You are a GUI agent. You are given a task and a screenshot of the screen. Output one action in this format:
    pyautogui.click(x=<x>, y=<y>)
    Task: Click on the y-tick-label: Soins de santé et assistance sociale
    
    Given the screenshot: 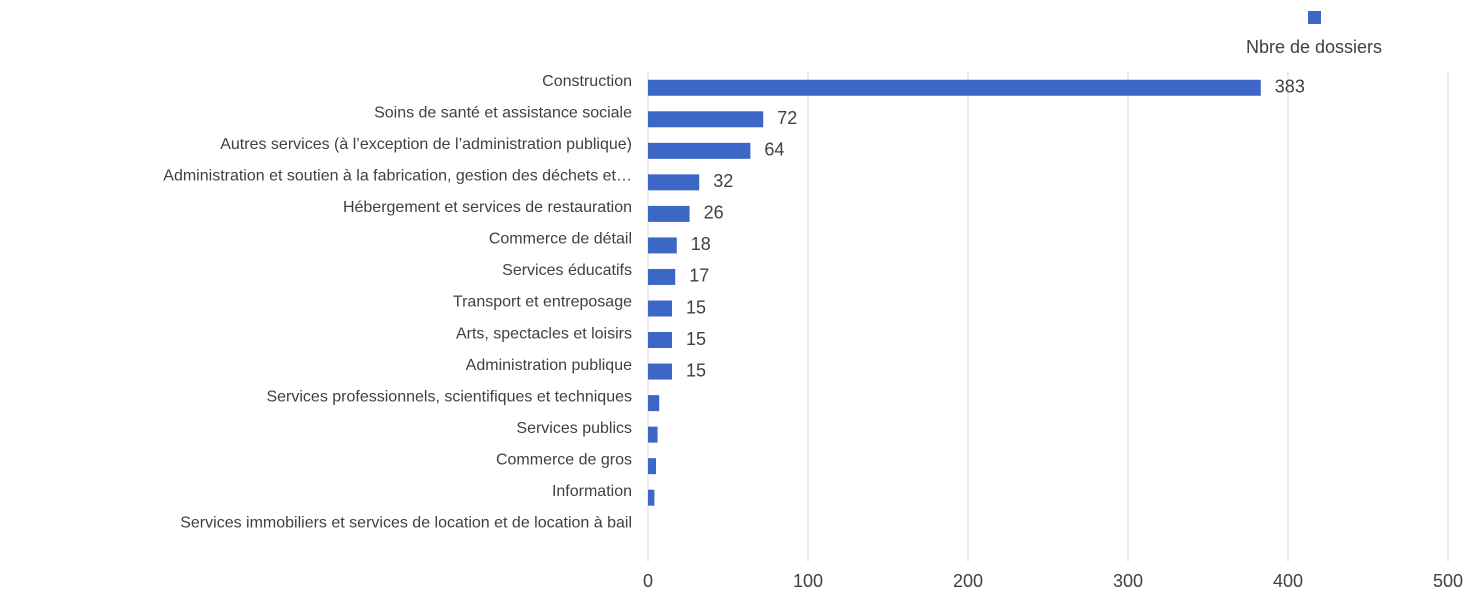 What is the action you would take?
    pyautogui.click(x=503, y=113)
    